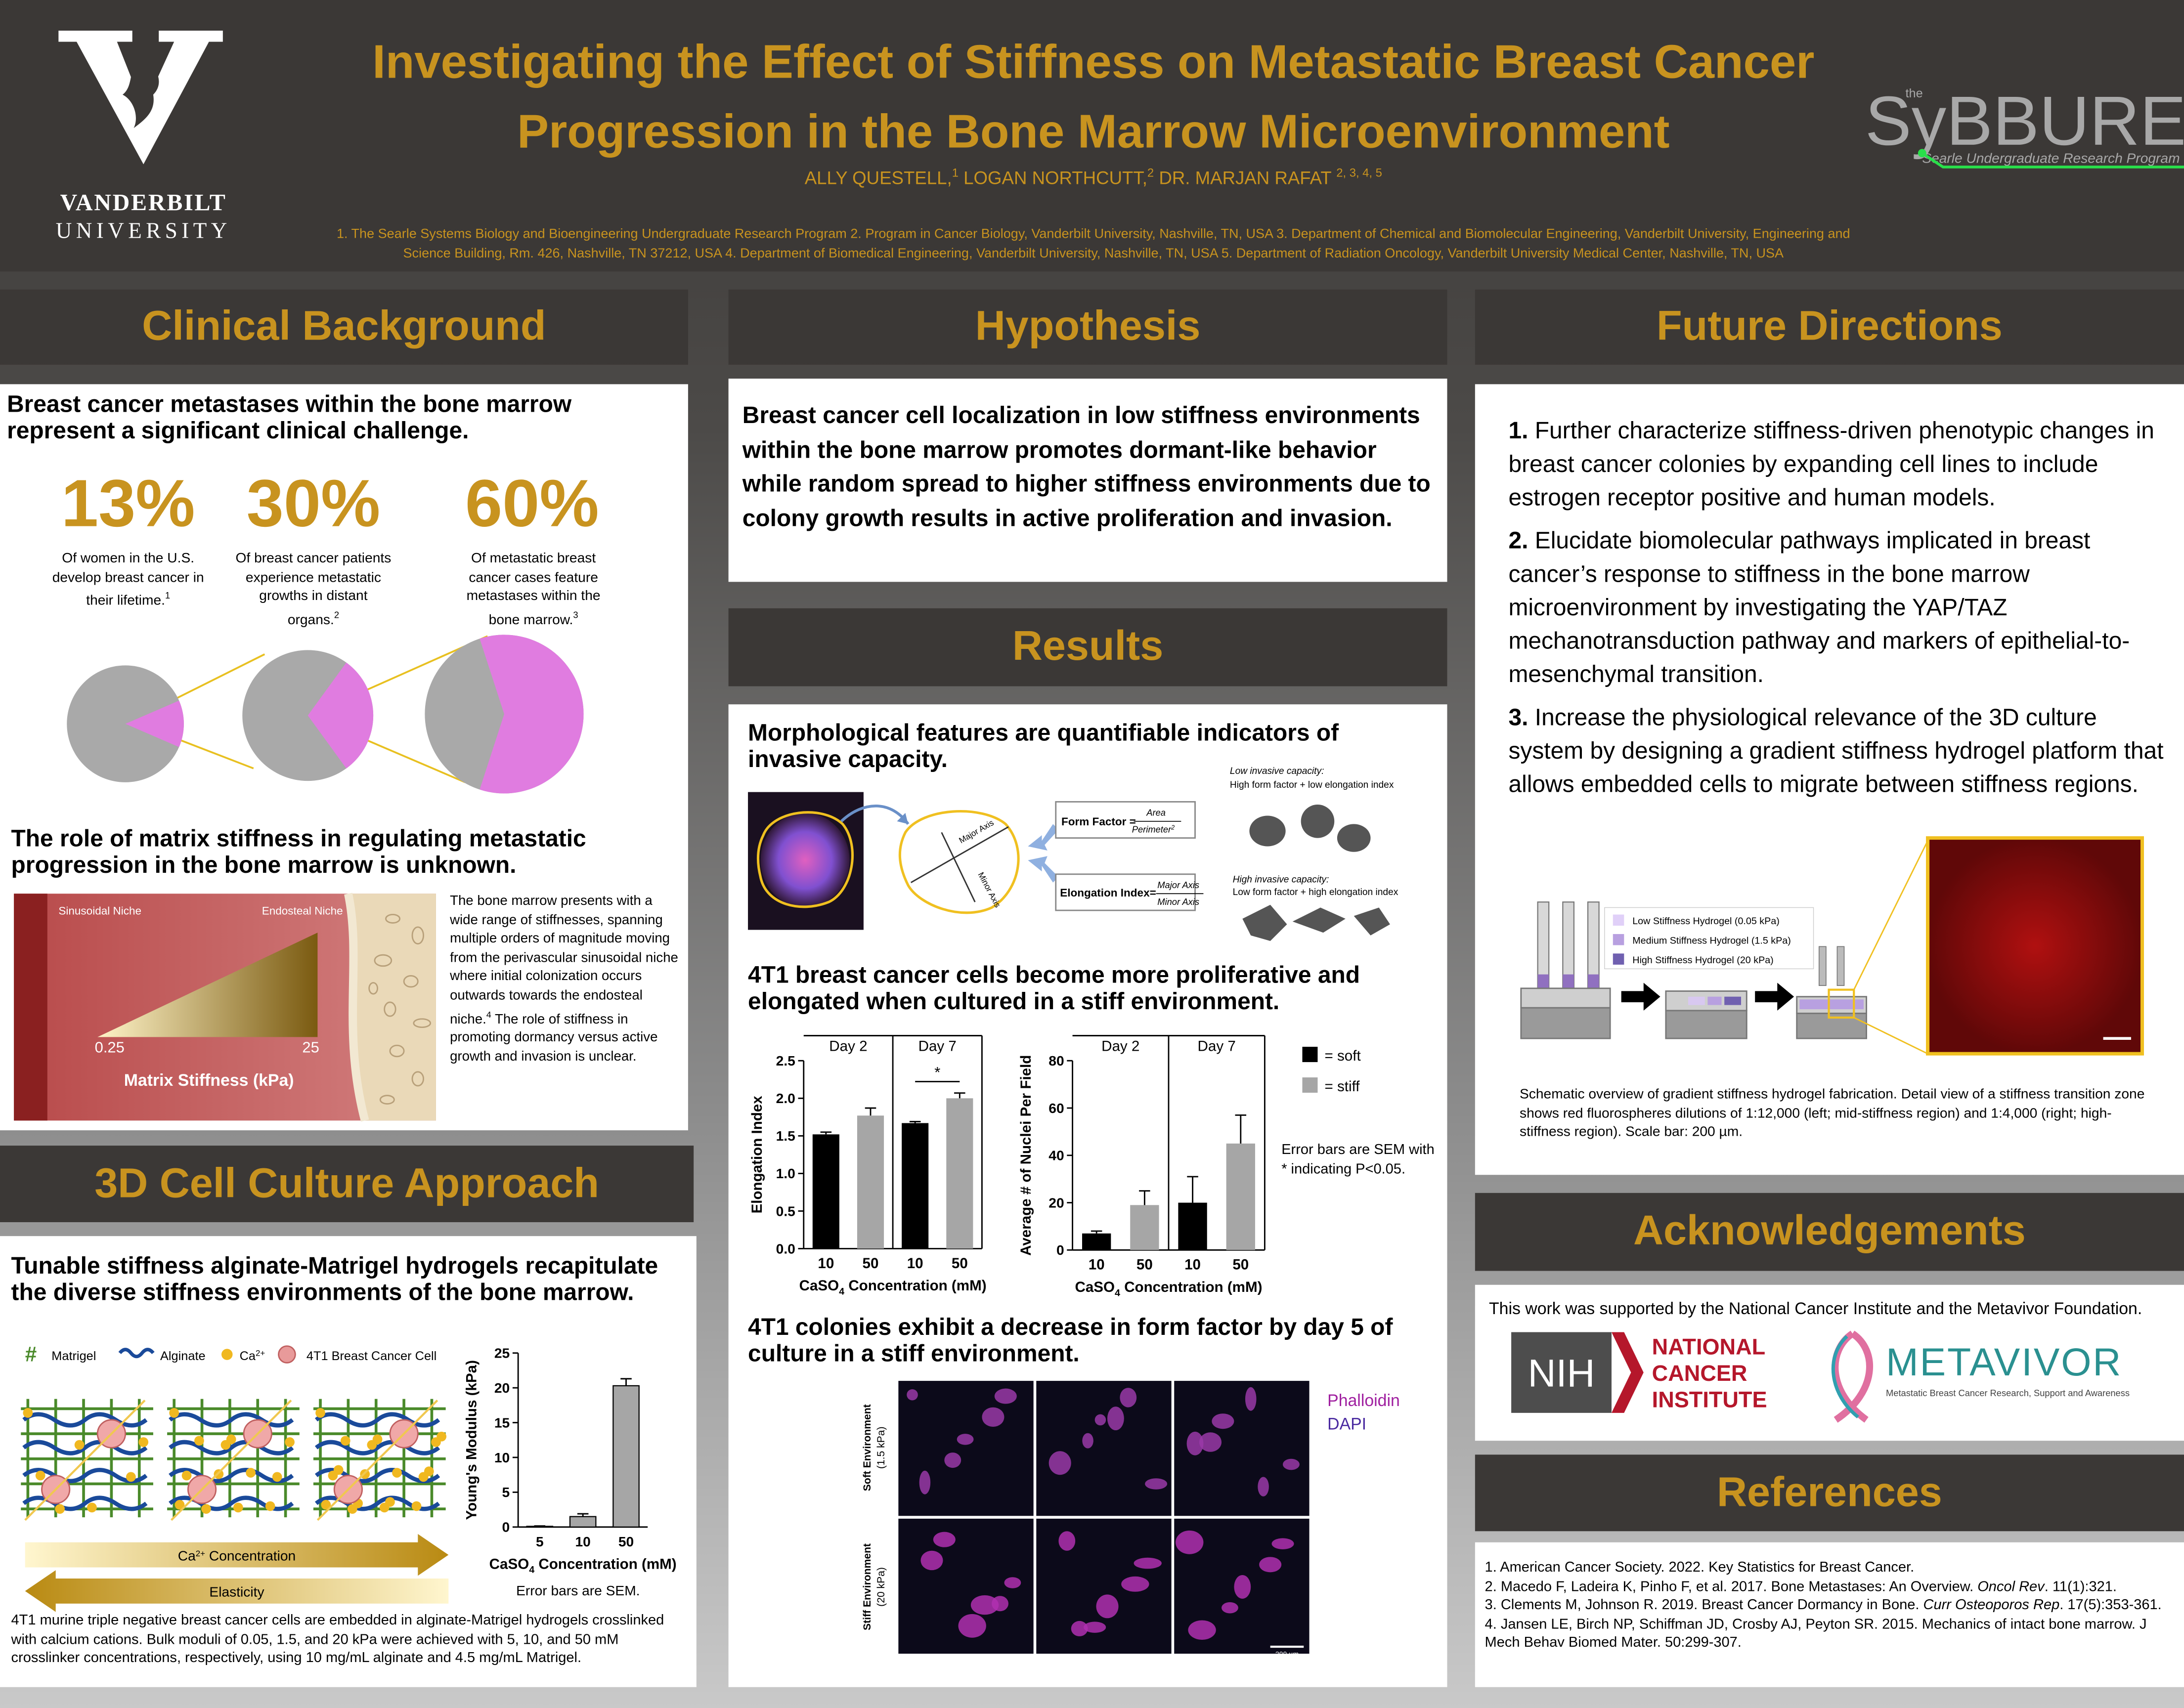  What do you see at coordinates (488, 1015) in the screenshot?
I see `paragraph-sup: 4` at bounding box center [488, 1015].